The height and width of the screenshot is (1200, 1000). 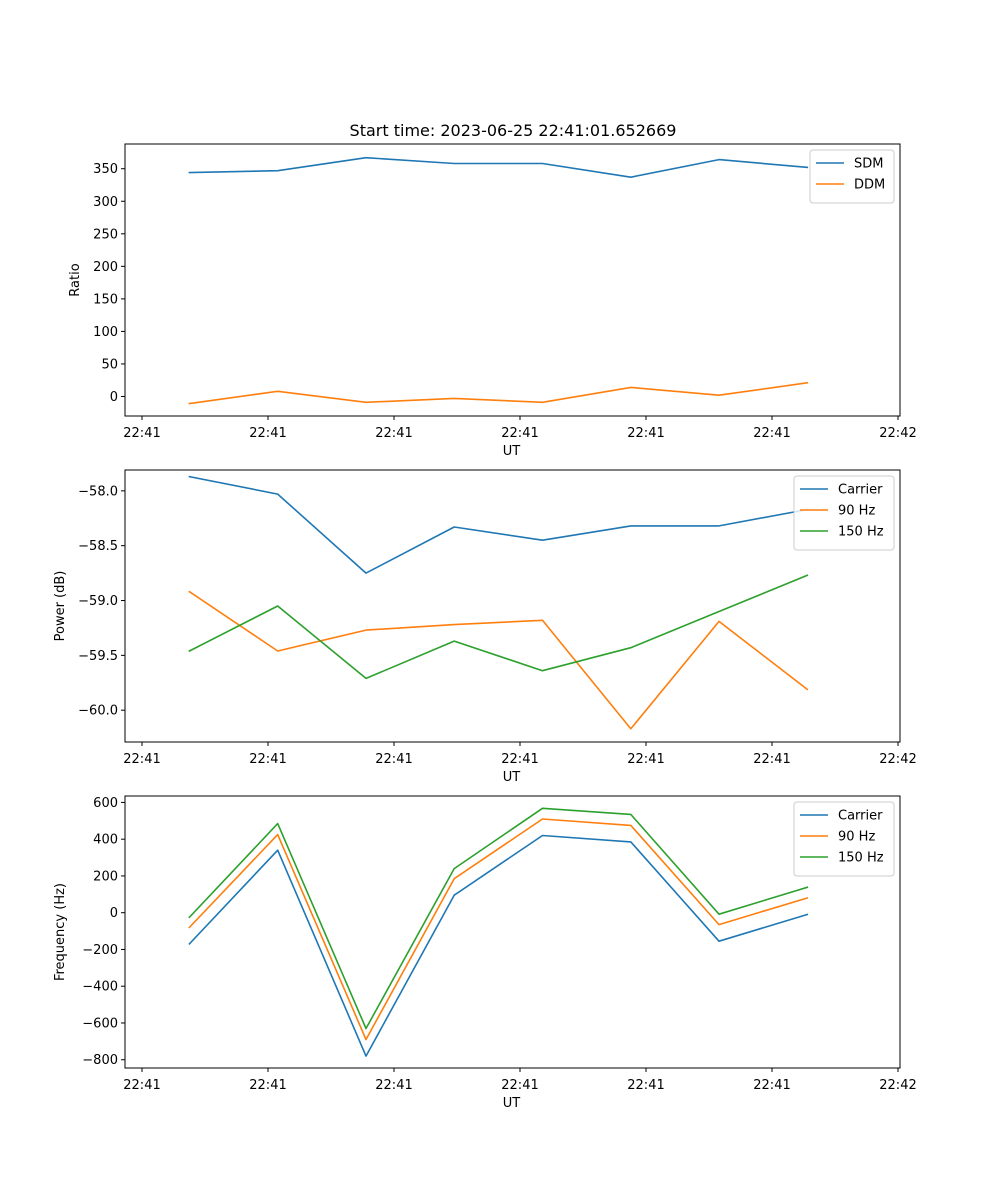 What do you see at coordinates (100, 1060) in the screenshot?
I see `y-tick-label: −800` at bounding box center [100, 1060].